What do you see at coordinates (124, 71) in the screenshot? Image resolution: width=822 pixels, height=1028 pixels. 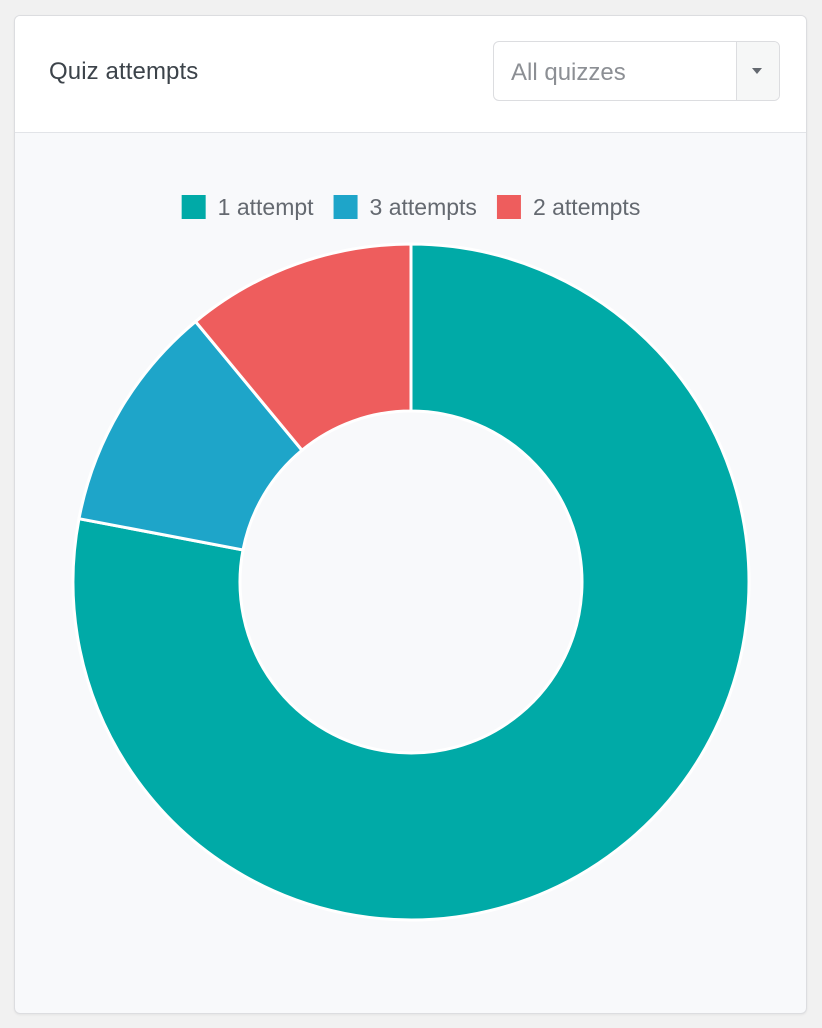 I see `card-title: Quiz attempts` at bounding box center [124, 71].